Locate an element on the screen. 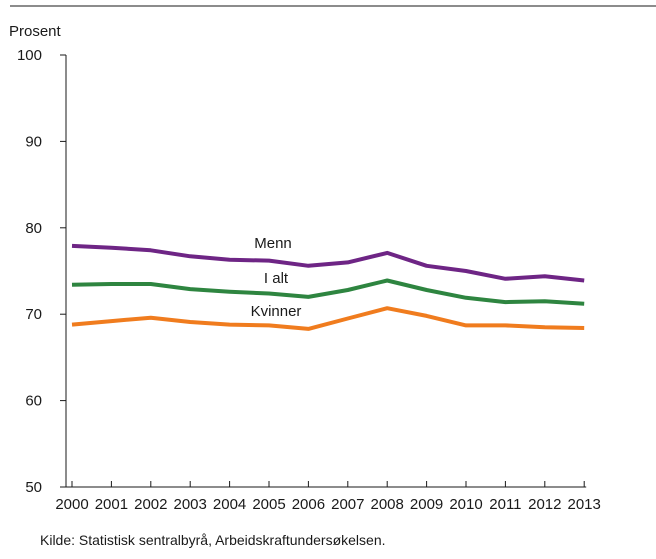 The height and width of the screenshot is (559, 656). y-tick-label: 70 is located at coordinates (33, 314).